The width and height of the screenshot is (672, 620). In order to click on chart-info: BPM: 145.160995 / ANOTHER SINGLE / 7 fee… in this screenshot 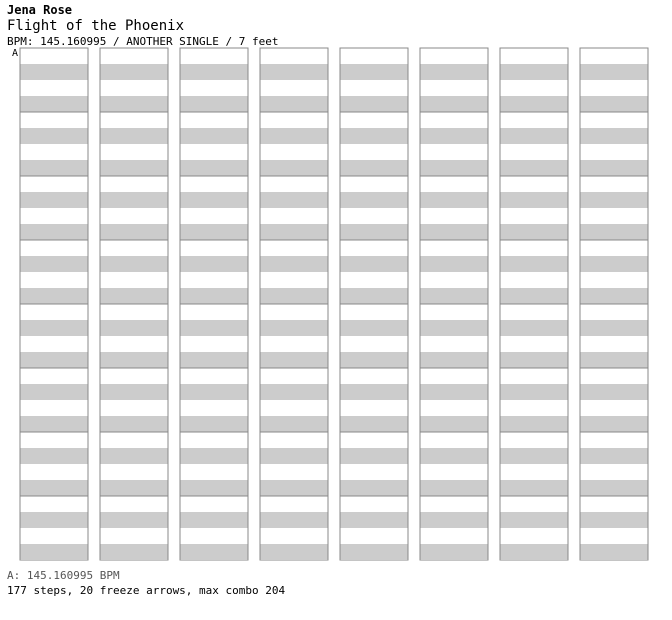, I will do `click(143, 41)`.